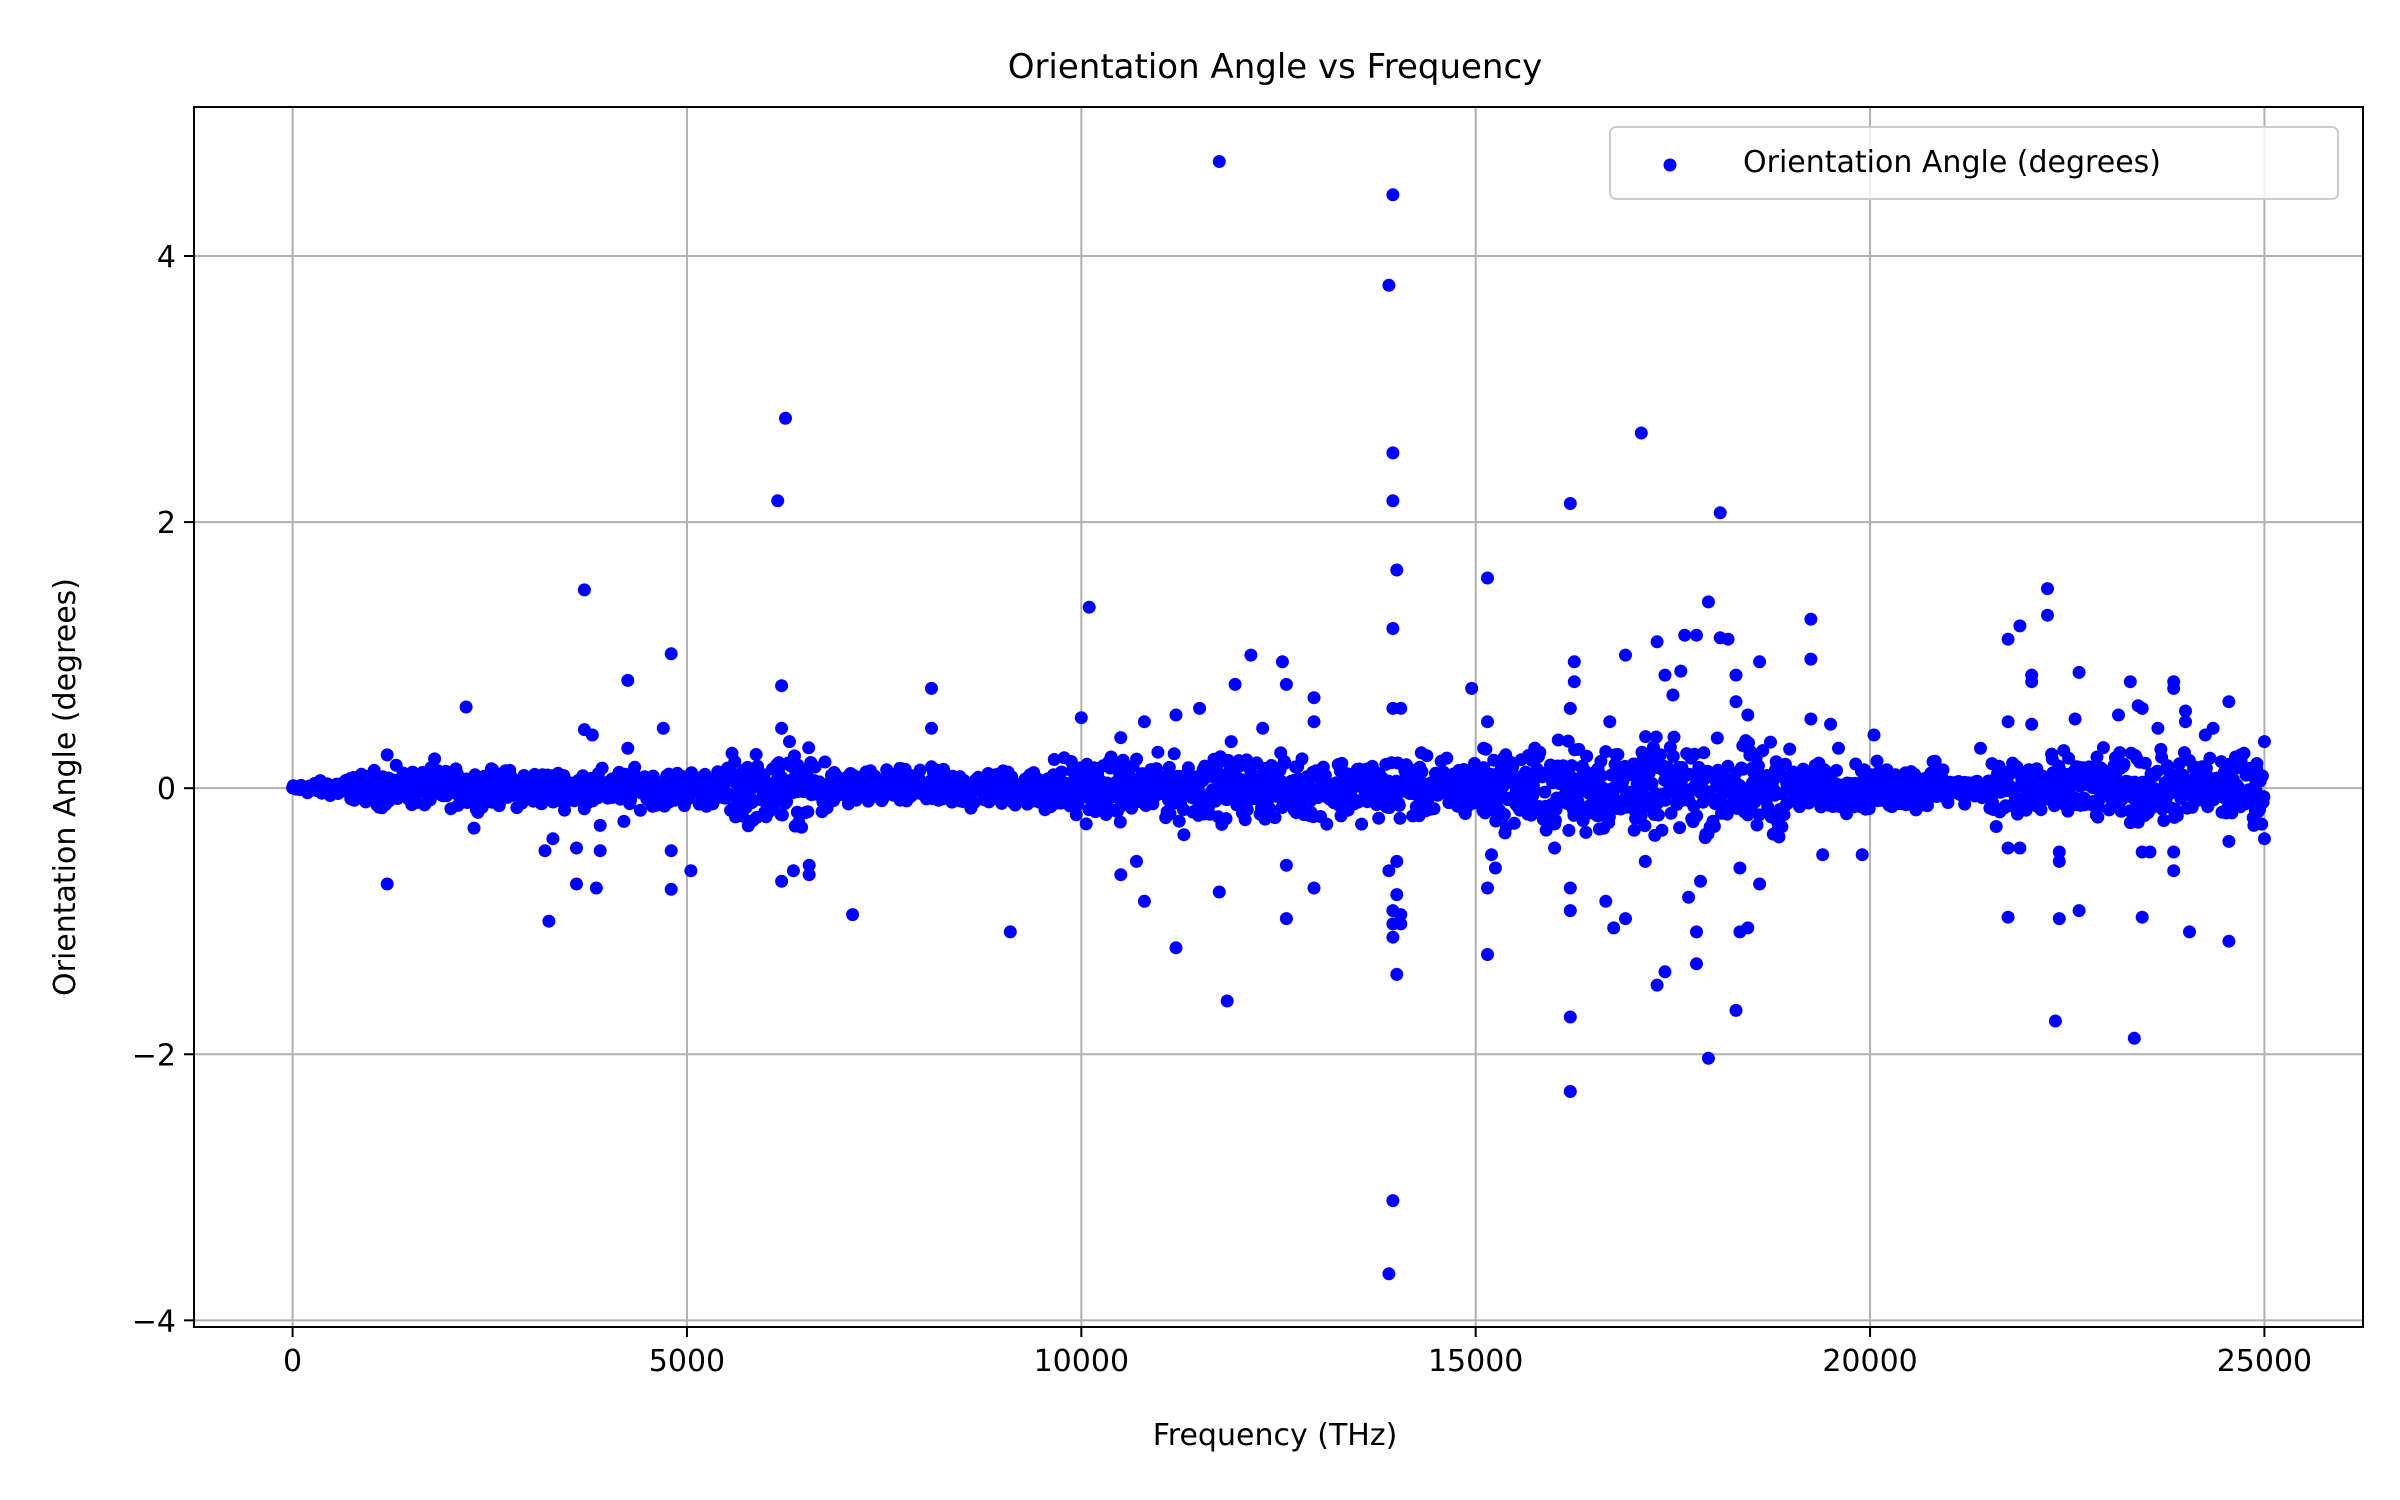 This screenshot has height=1500, width=2400. I want to click on y-axis-label: Orientation Angle (degrees), so click(65, 787).